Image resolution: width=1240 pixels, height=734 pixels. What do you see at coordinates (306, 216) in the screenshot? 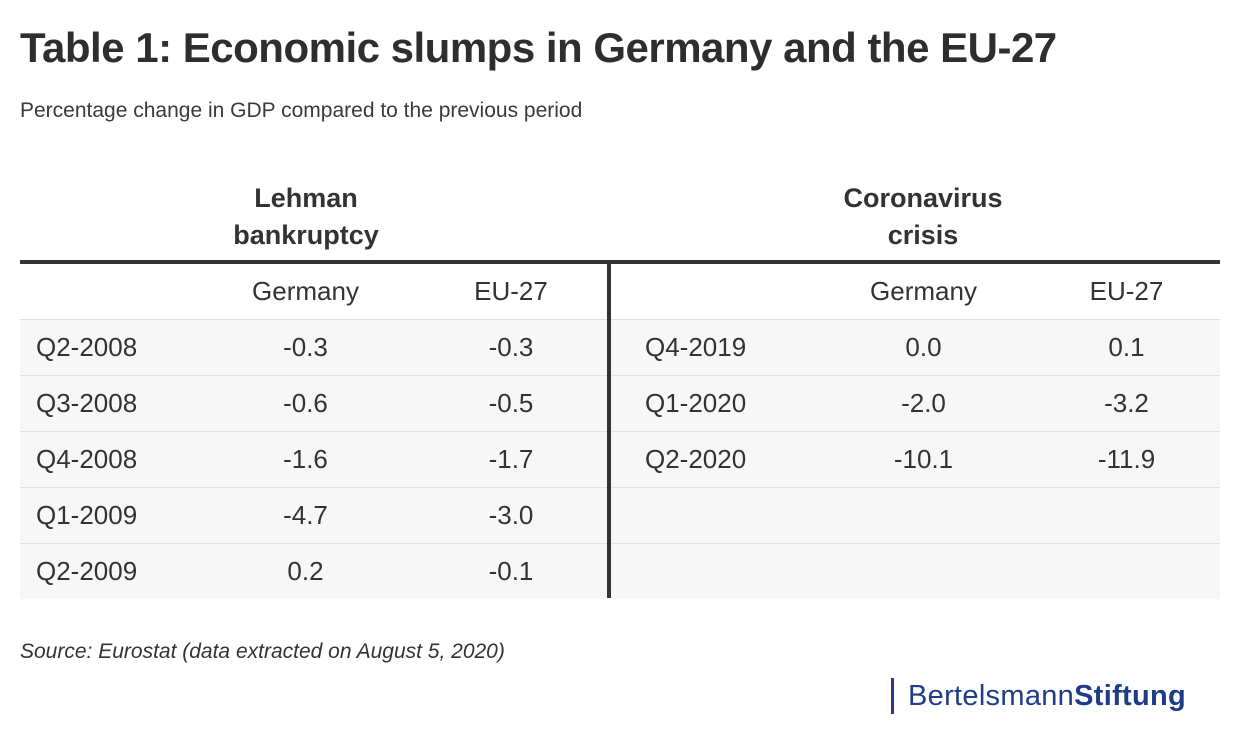
I see `group-header-lehman: Lehman bankruptcy` at bounding box center [306, 216].